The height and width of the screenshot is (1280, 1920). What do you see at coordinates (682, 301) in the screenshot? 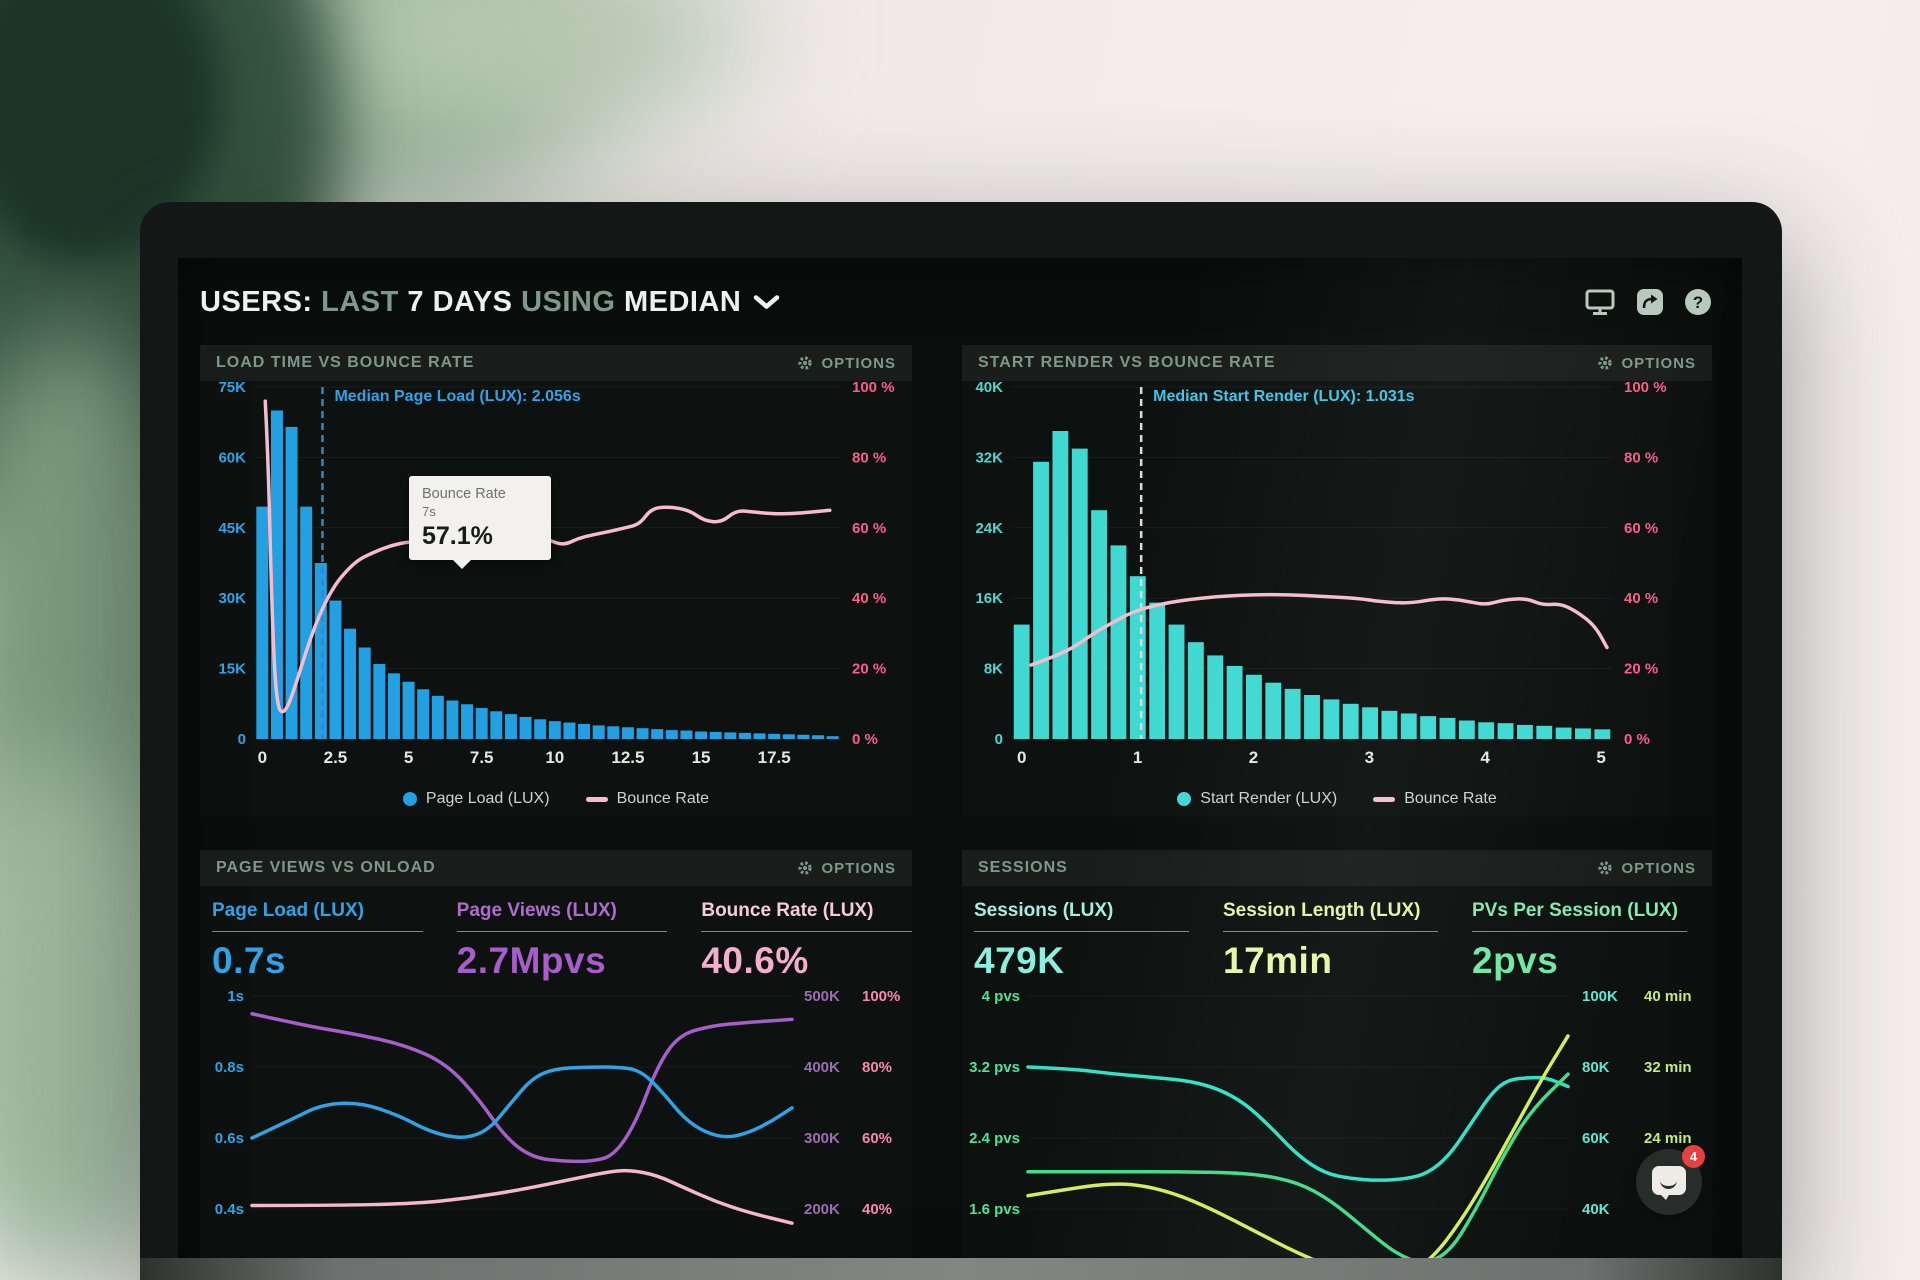
I see `title-segment: MEDIAN` at bounding box center [682, 301].